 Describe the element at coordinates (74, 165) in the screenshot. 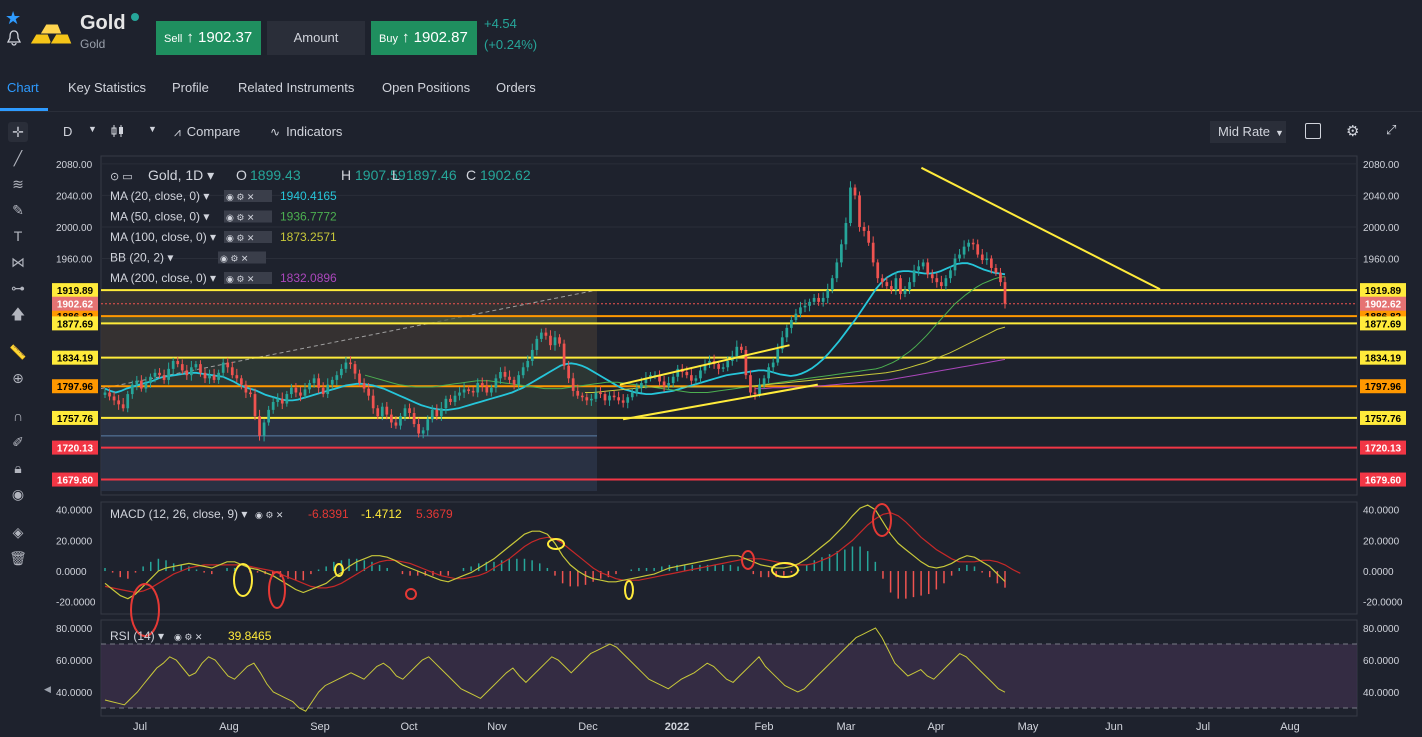

I see `y-tick-left: 2080.00` at that location.